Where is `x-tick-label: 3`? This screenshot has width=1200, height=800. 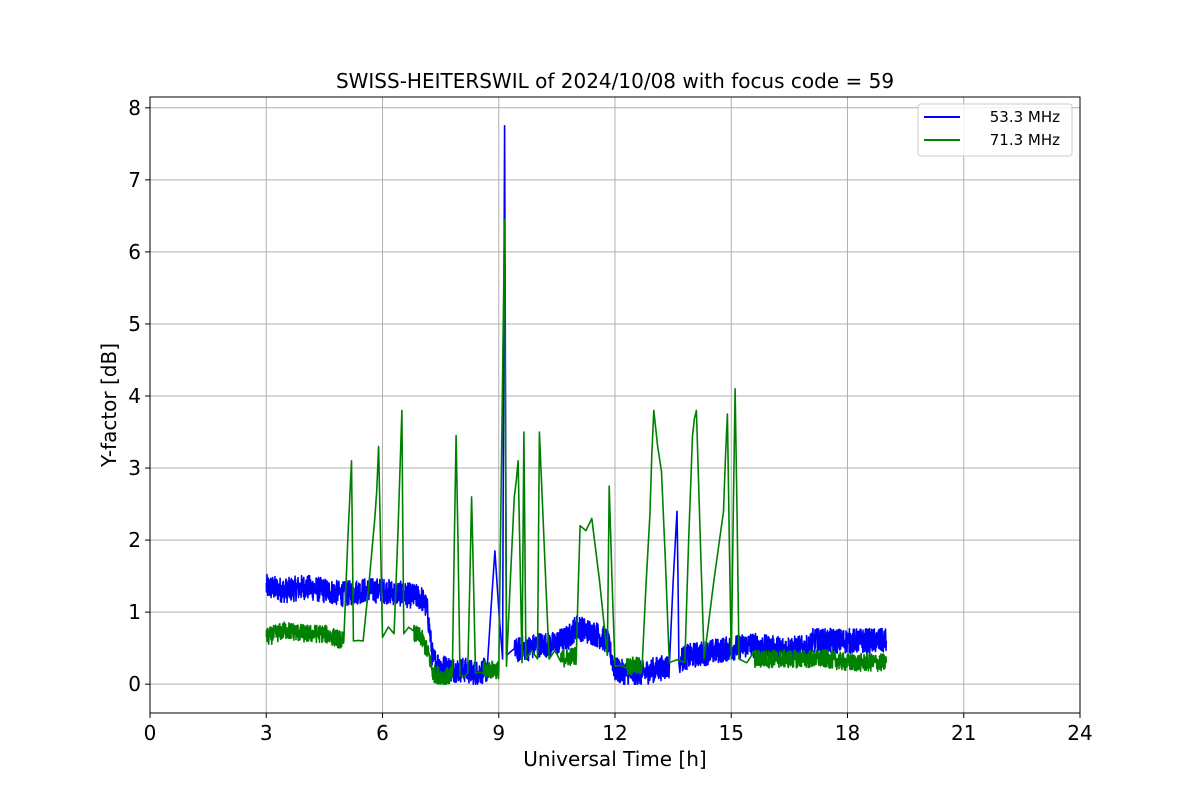
x-tick-label: 3 is located at coordinates (266, 733).